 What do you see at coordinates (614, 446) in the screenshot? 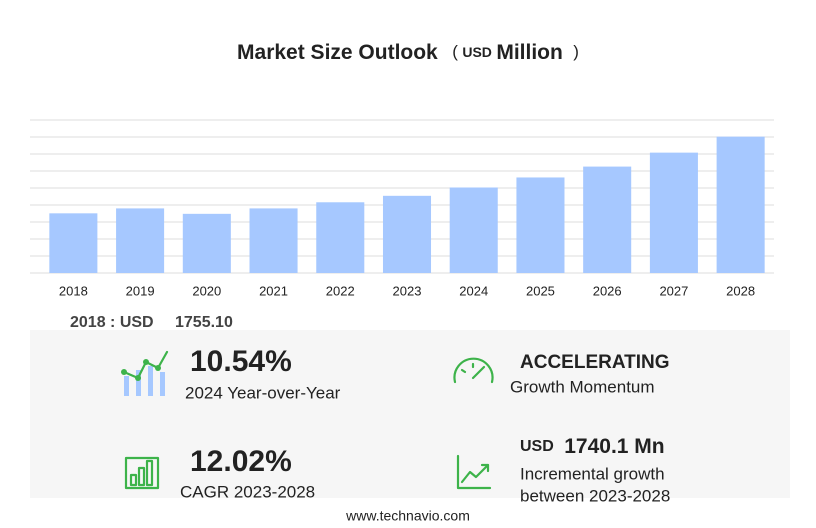
I see `kpi-value: 1740.1 Mn` at bounding box center [614, 446].